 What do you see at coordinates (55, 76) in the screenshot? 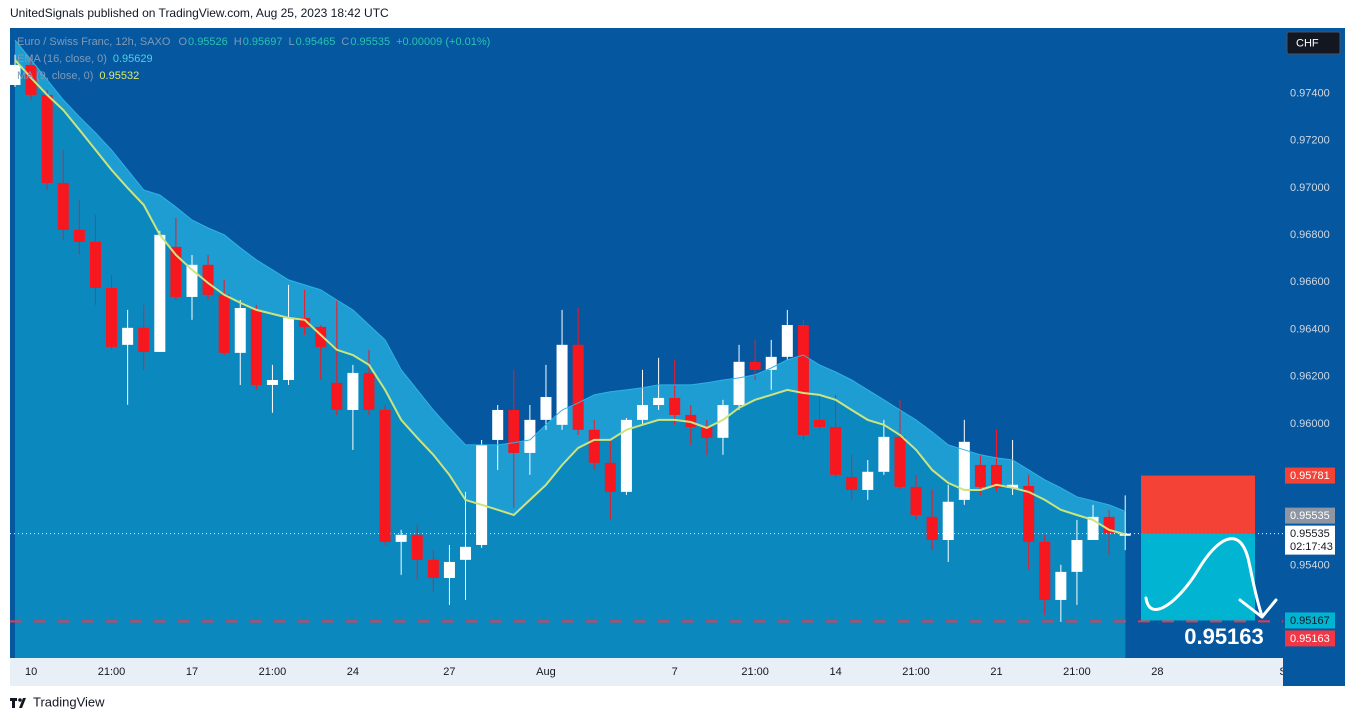
I see `legend-text: MA (9, close, 0)` at bounding box center [55, 76].